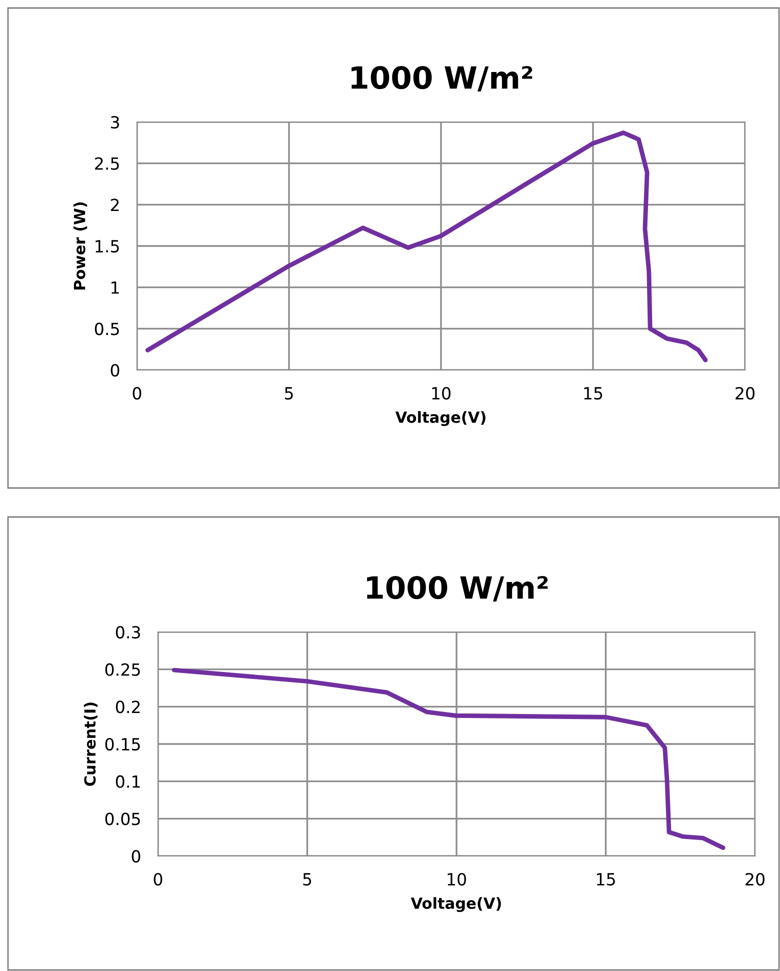 The height and width of the screenshot is (971, 780). Describe the element at coordinates (449, 759) in the screenshot. I see `line-series` at that location.